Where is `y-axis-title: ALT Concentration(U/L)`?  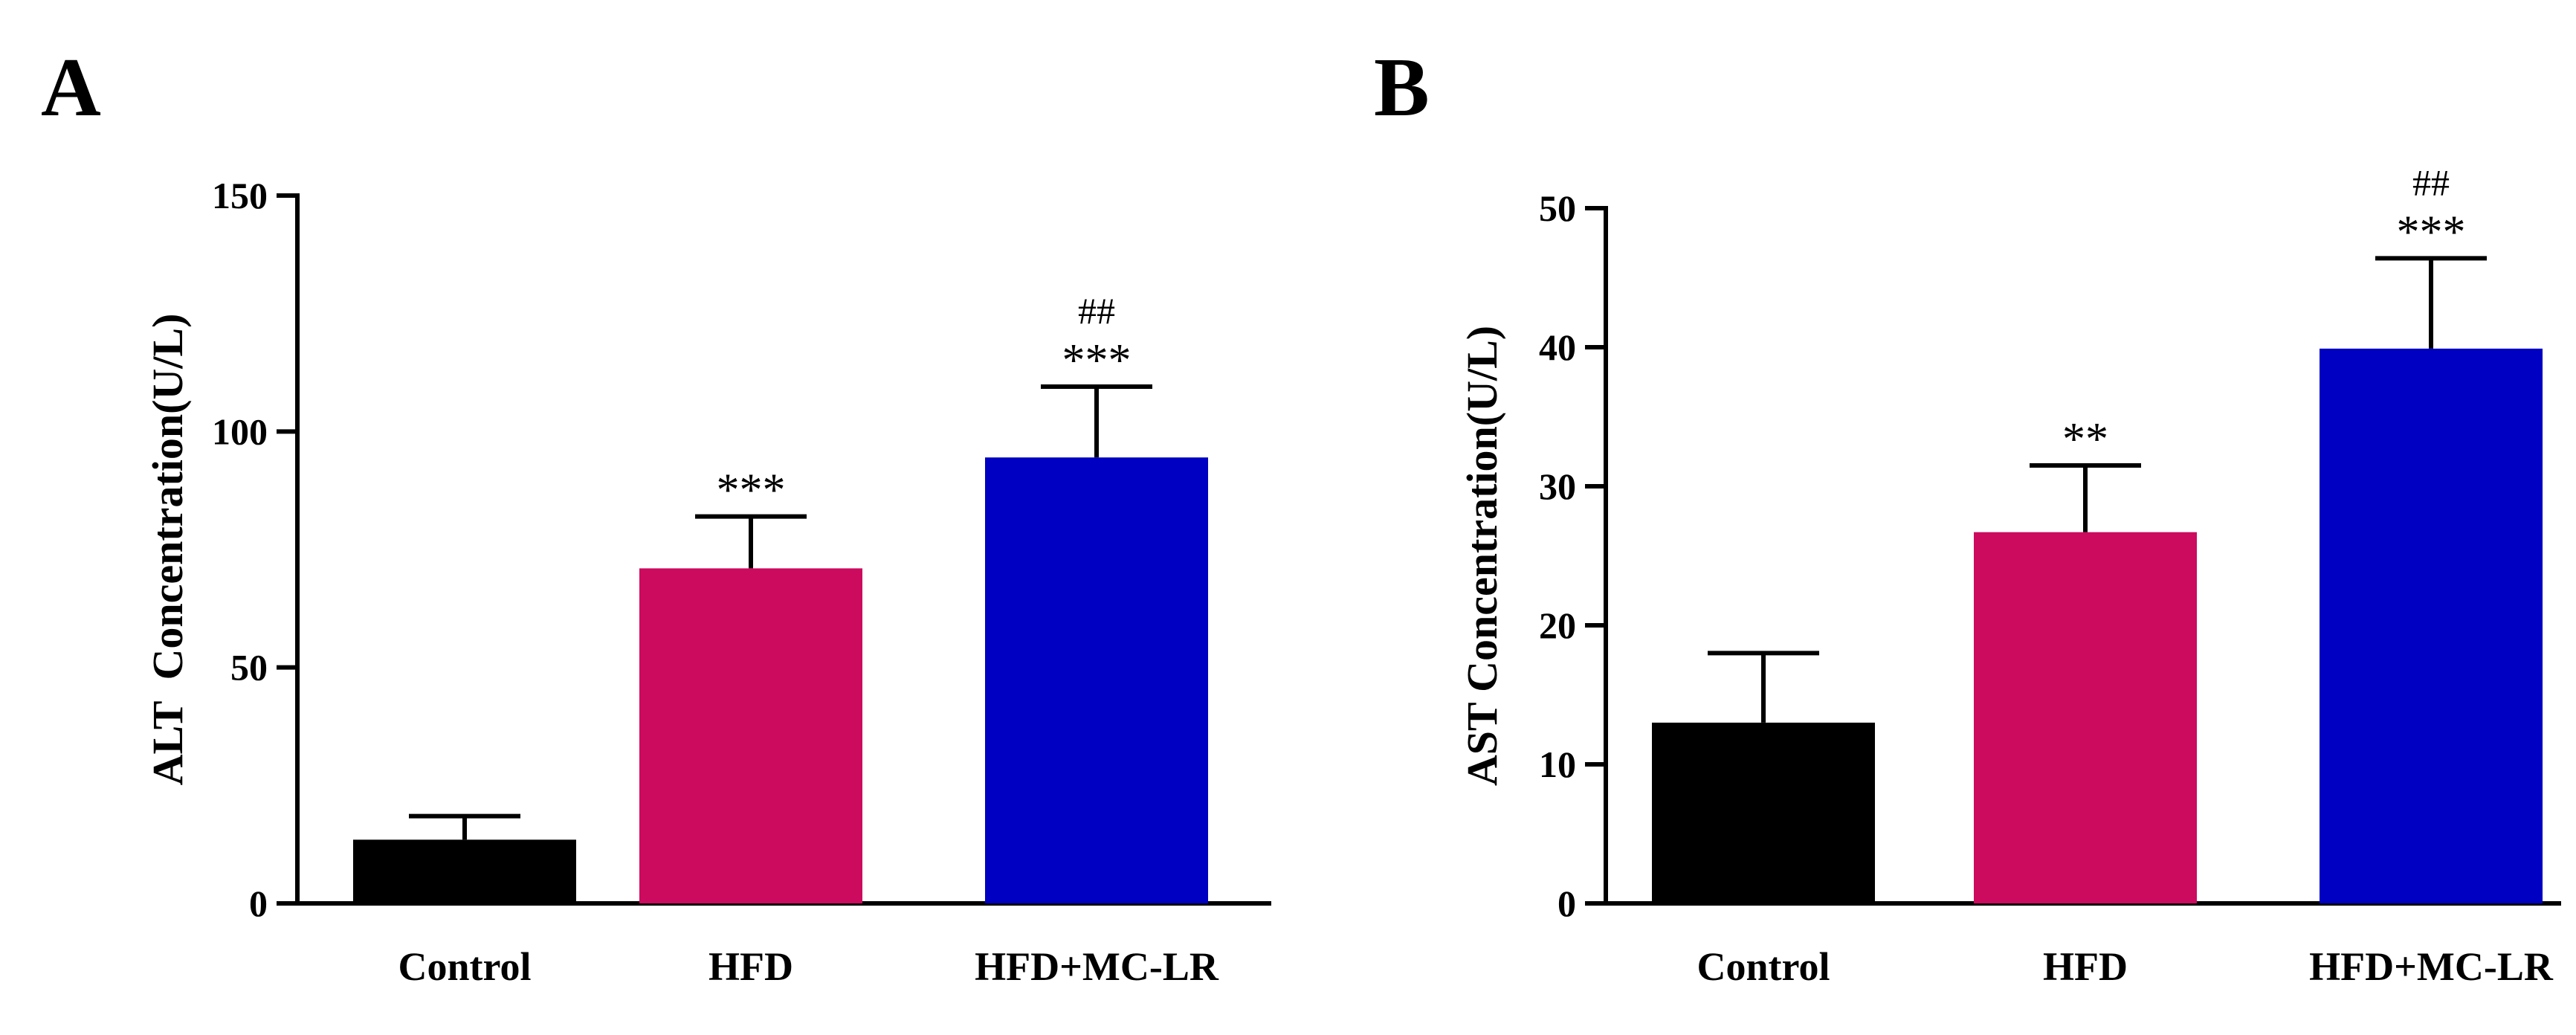
y-axis-title: ALT Concentration(U/L) is located at coordinates (167, 550).